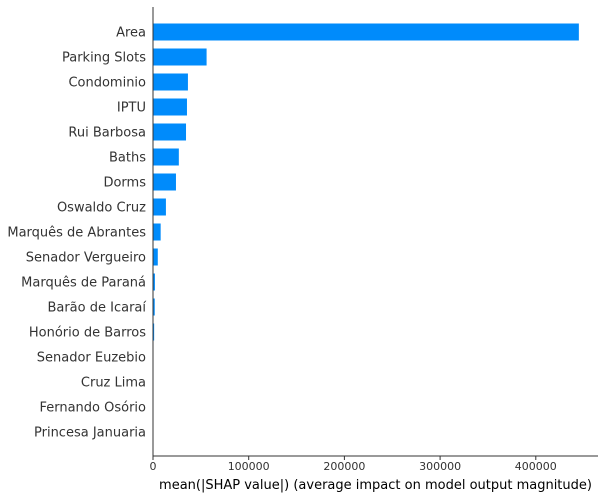  I want to click on category-label: Area, so click(131, 33).